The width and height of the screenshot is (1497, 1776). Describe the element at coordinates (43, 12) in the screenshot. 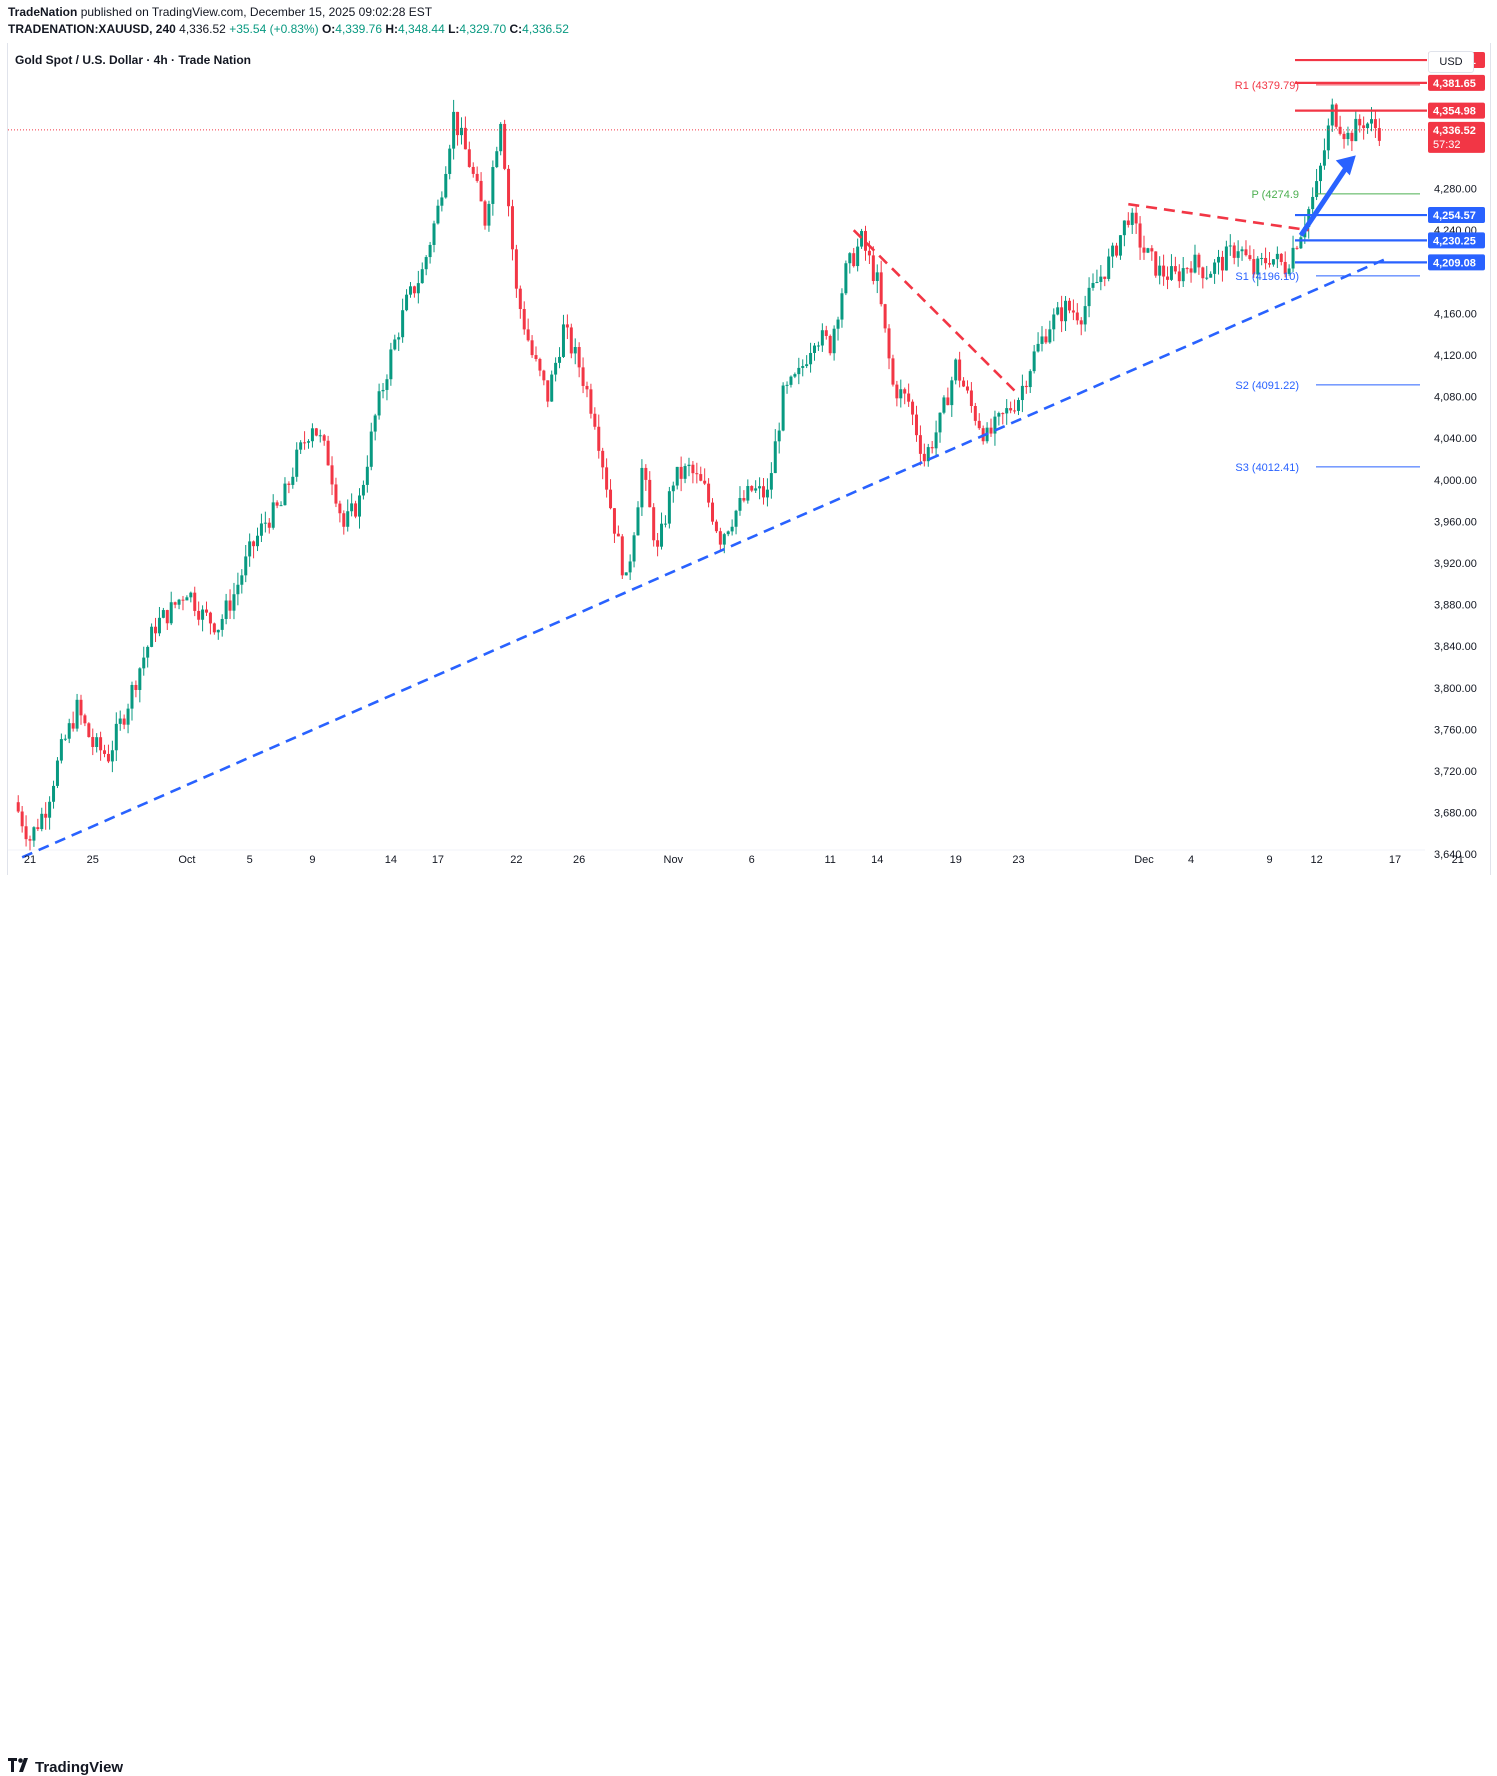

I see `publisher-name: TradeNation` at that location.